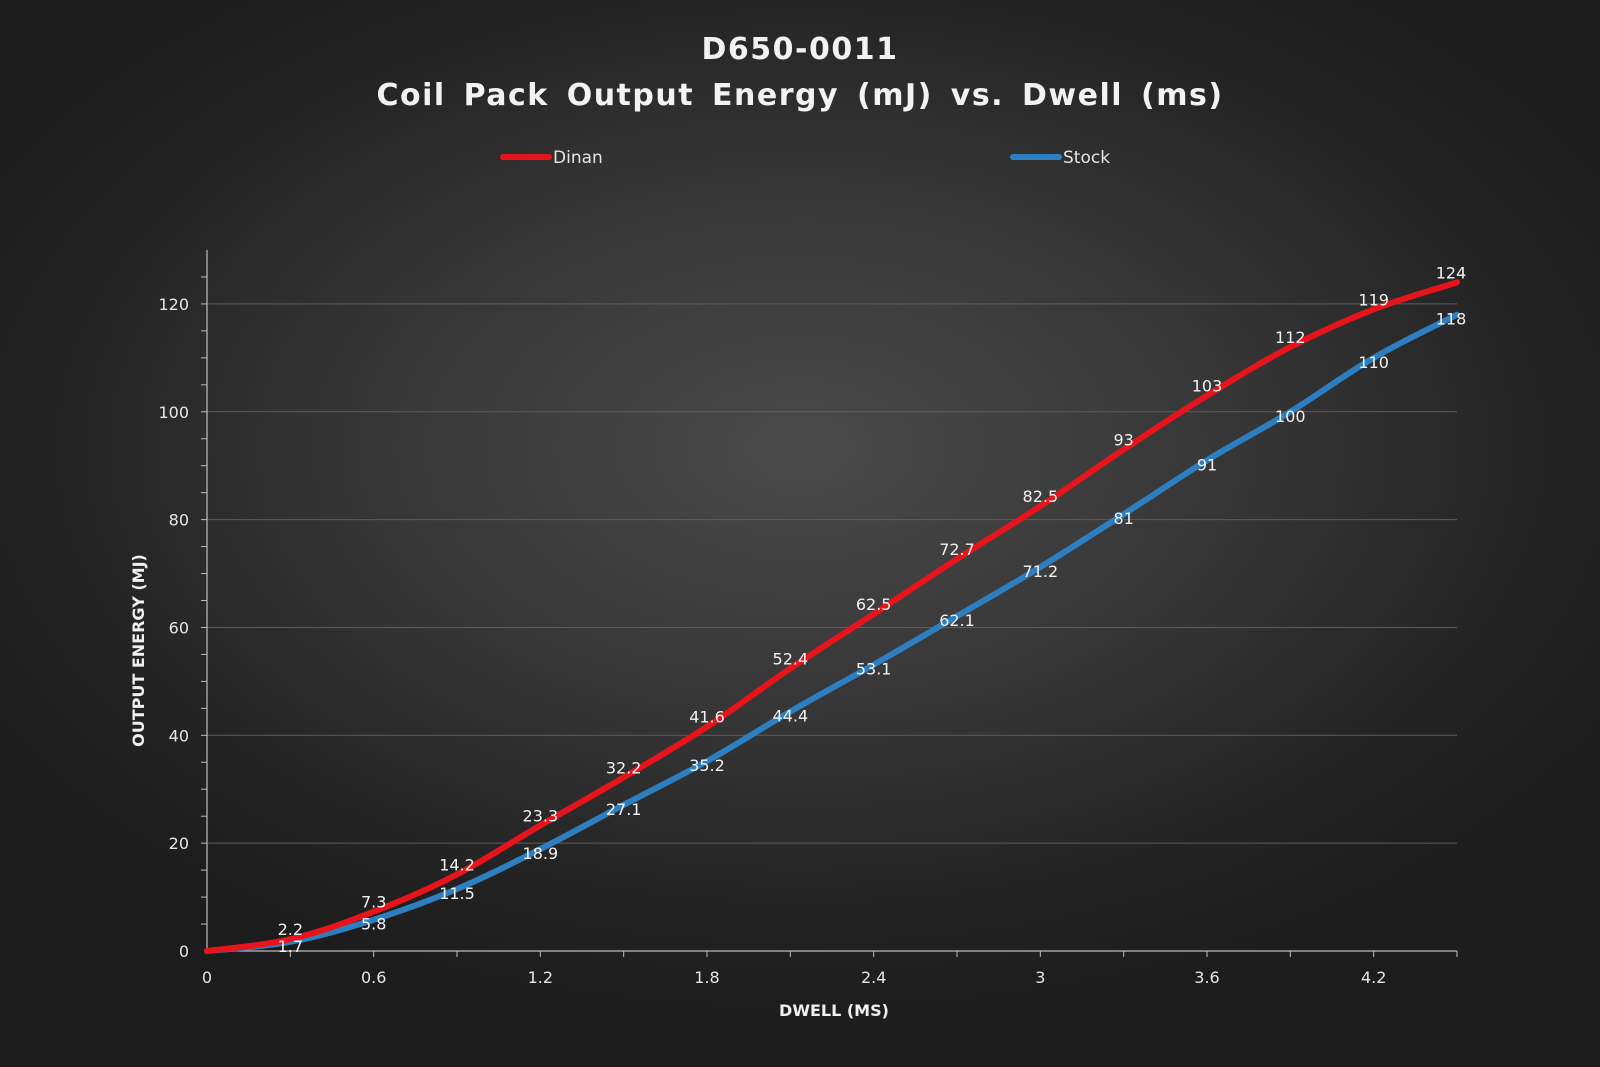  I want to click on data-label-dinan: 119, so click(1373, 299).